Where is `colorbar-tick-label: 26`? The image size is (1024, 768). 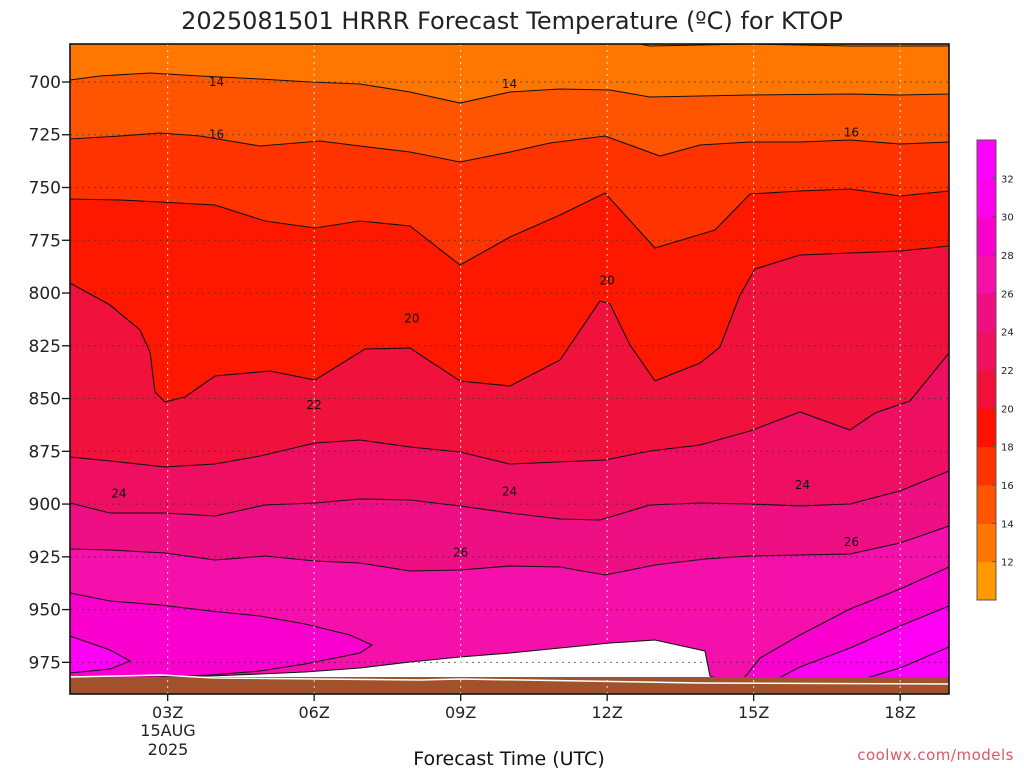
colorbar-tick-label: 26 is located at coordinates (1007, 294).